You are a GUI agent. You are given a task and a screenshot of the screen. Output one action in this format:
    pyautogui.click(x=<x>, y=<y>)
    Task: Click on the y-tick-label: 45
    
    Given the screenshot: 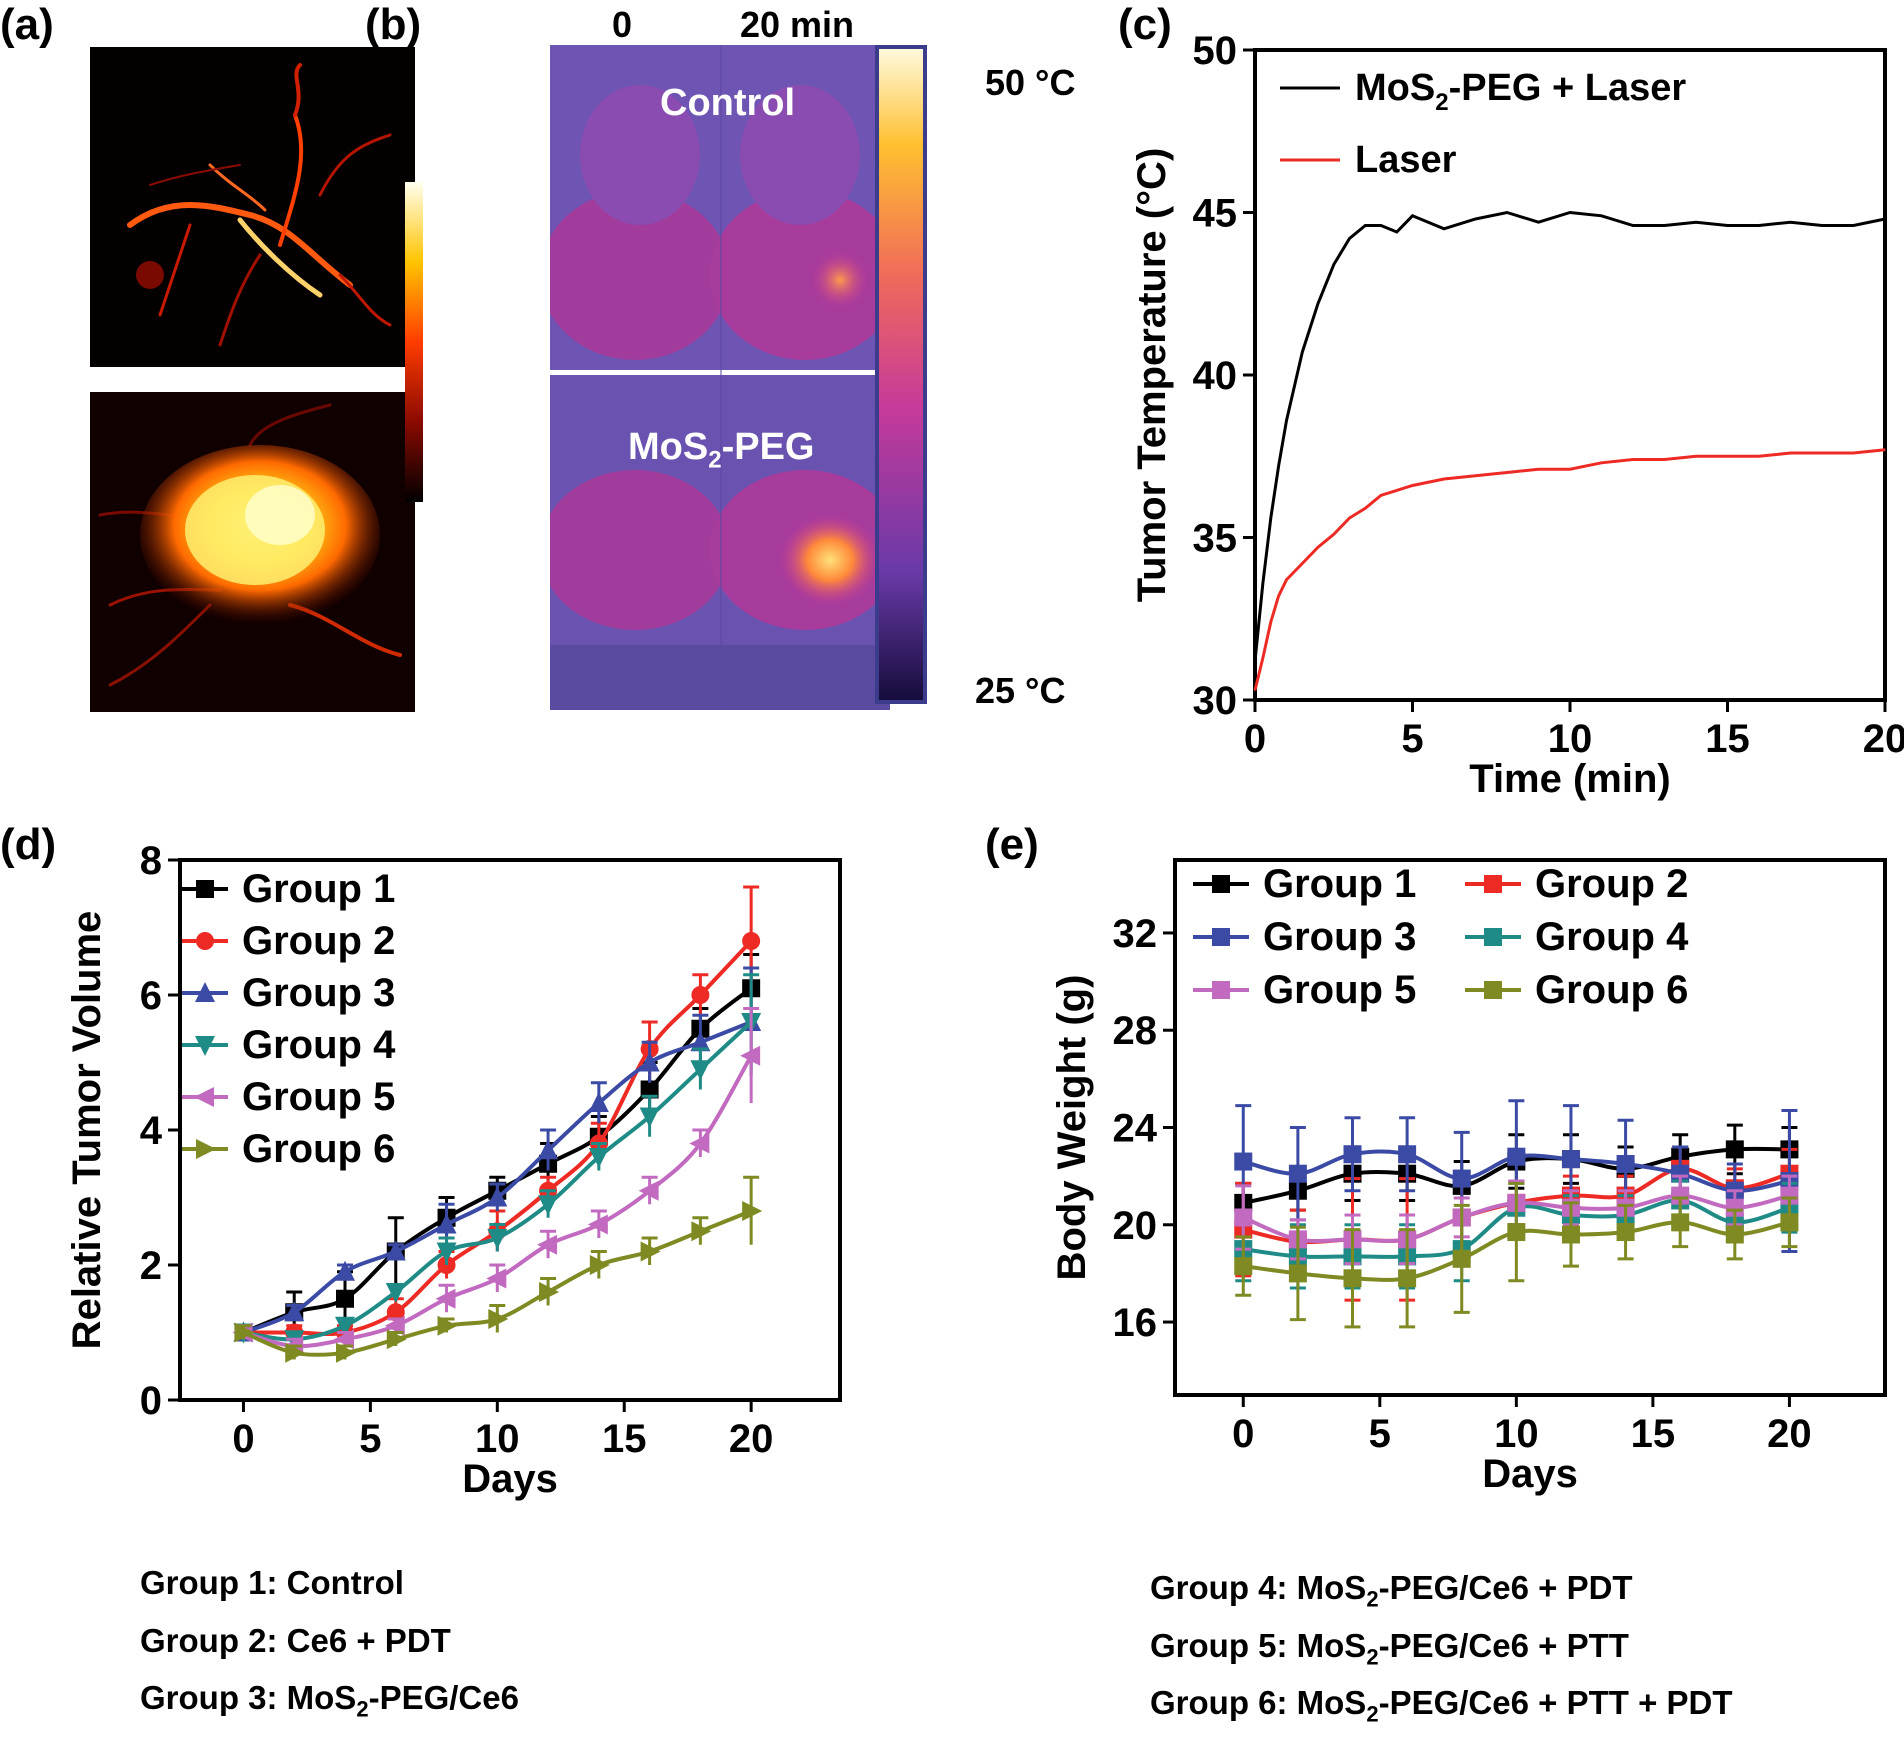 What is the action you would take?
    pyautogui.click(x=1215, y=214)
    